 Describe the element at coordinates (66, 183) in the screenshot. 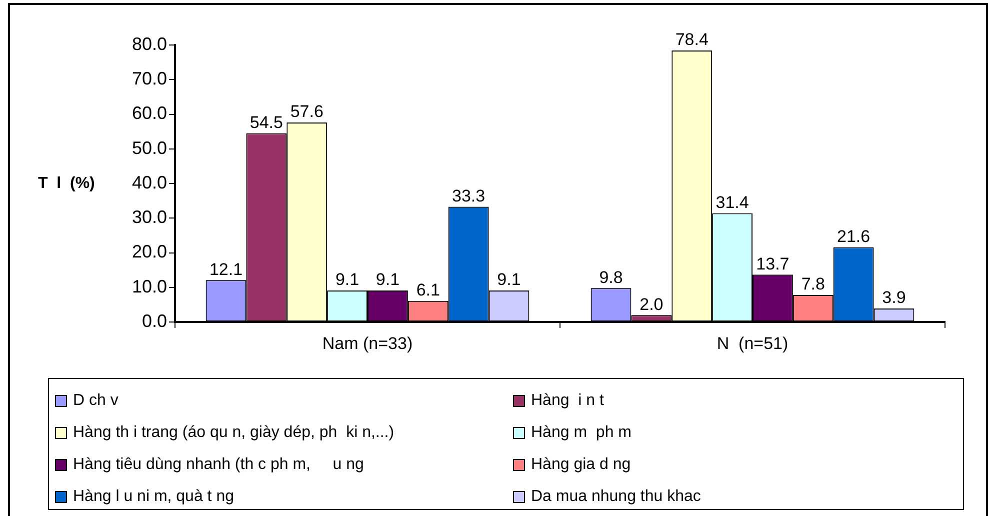

I see `y-axis-title: T l (%)` at that location.